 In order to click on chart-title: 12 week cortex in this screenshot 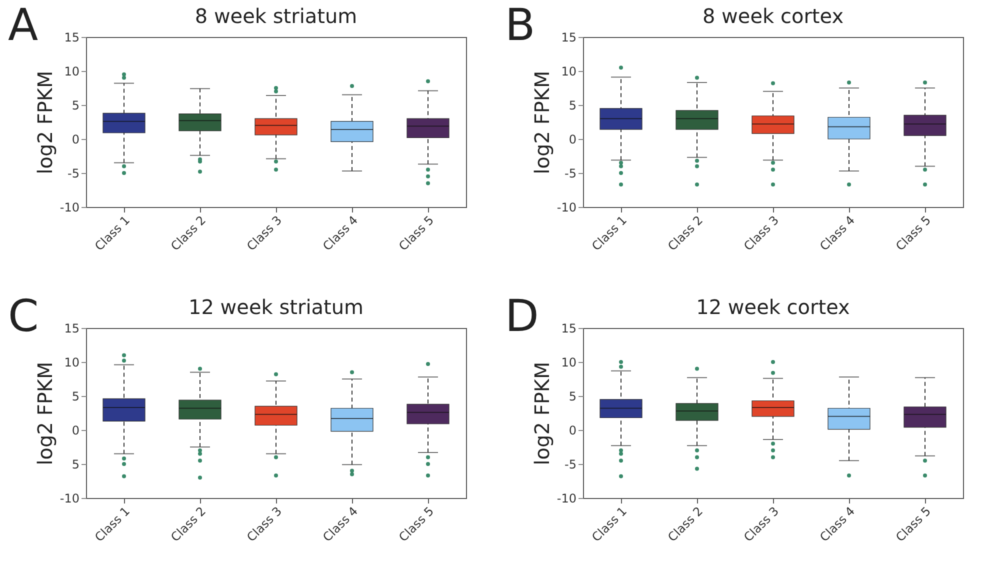, I will do `click(773, 307)`.